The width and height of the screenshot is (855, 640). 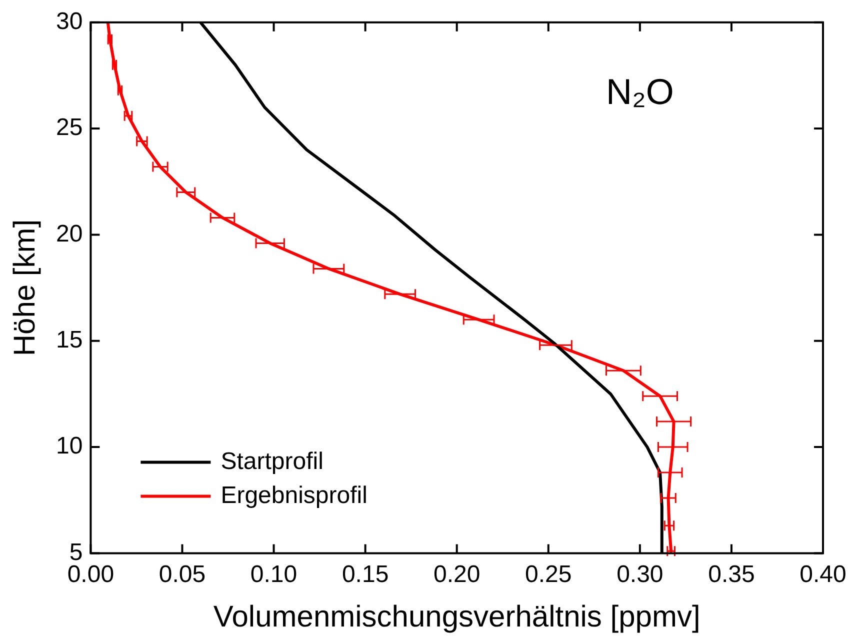 What do you see at coordinates (69, 128) in the screenshot?
I see `y-tick-label: 25` at bounding box center [69, 128].